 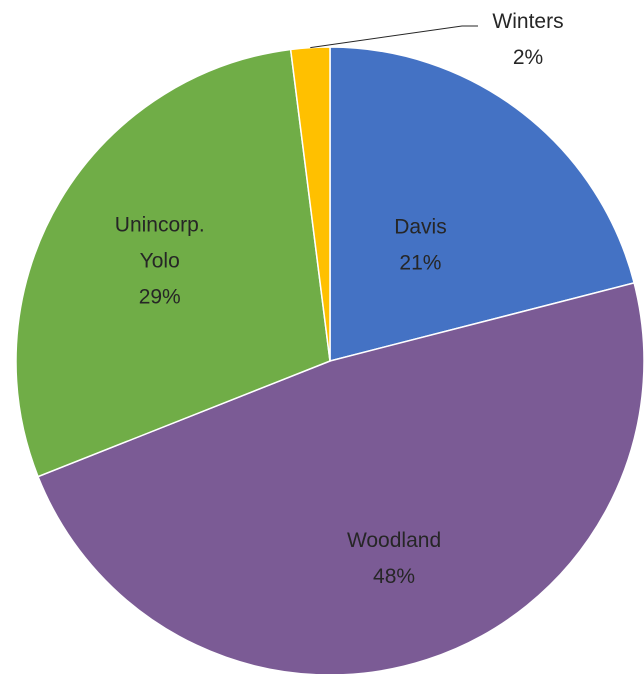 I want to click on data-label-name-unincorp-yolo: Unincorp., so click(x=160, y=224).